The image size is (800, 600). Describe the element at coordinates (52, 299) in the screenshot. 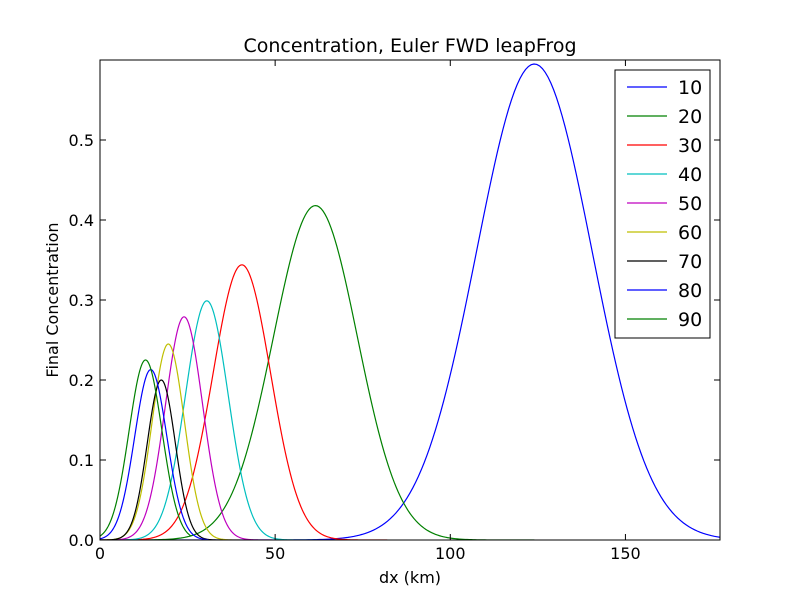

I see `y-axis-label: Final Concentration` at that location.